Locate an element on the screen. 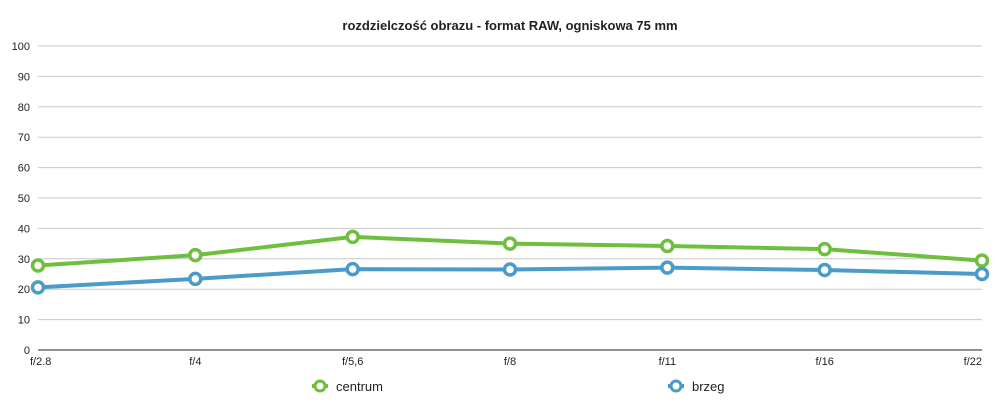 This screenshot has width=1000, height=410. y-tick-label: 60 is located at coordinates (24, 169).